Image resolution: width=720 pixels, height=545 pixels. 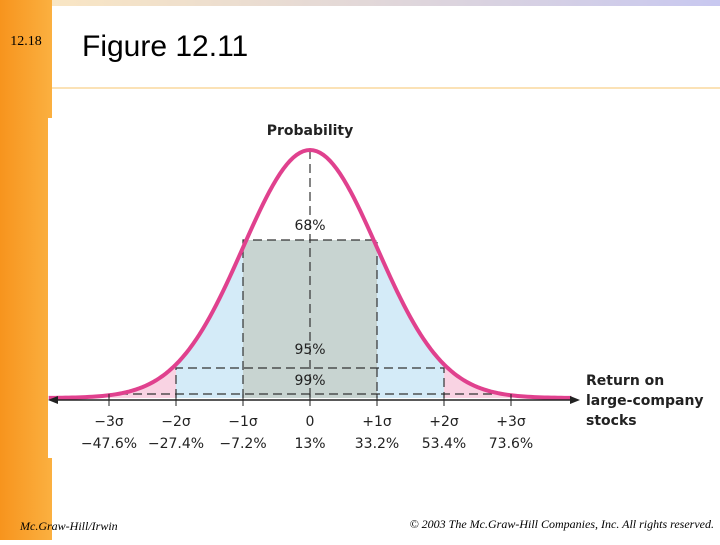 I want to click on x-axis-label: Return on, so click(x=625, y=381).